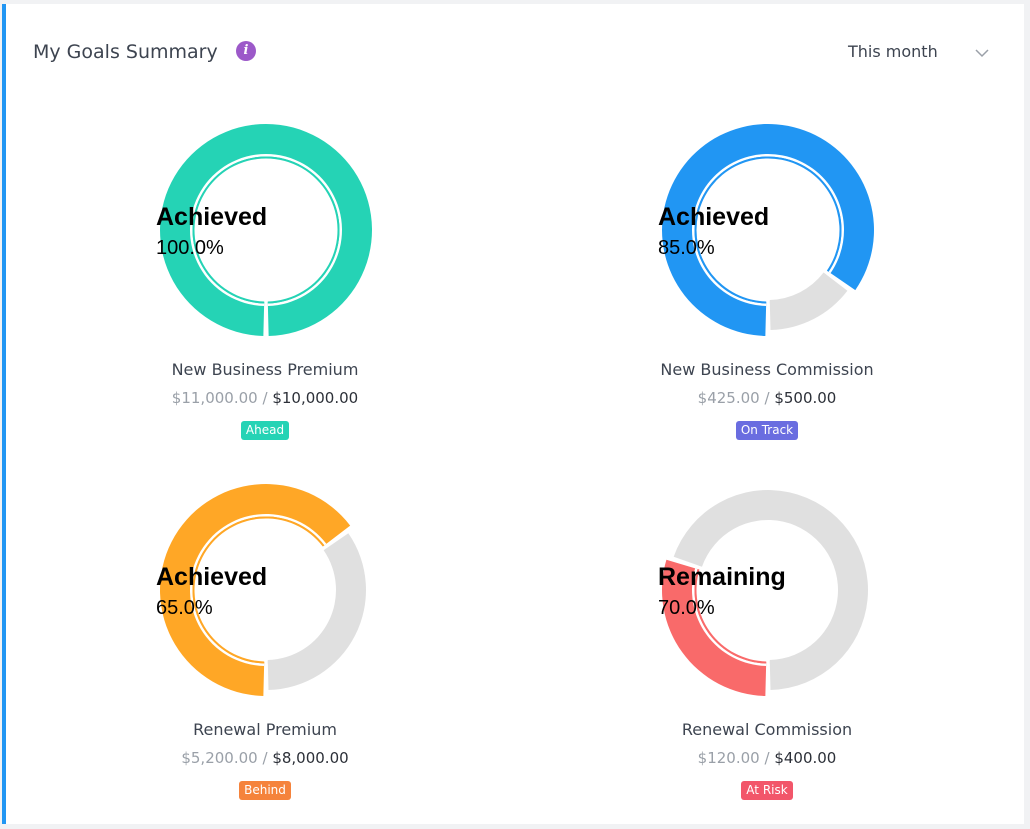  I want to click on goal-amounts: $11,000.00 / $10,000.00, so click(265, 398).